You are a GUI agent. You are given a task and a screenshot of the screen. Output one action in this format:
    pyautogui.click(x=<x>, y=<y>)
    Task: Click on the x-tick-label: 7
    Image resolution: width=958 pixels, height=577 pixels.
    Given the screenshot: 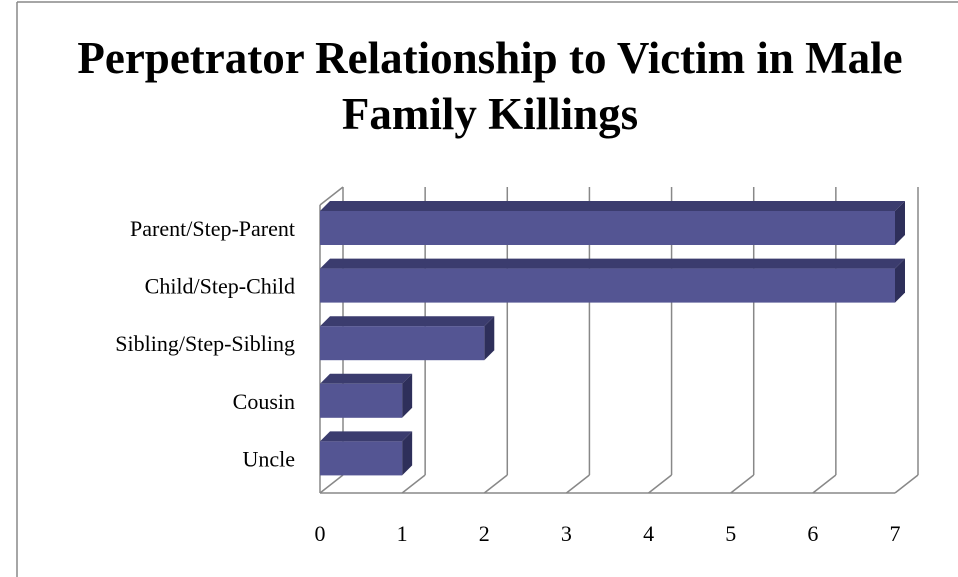 What is the action you would take?
    pyautogui.click(x=895, y=533)
    